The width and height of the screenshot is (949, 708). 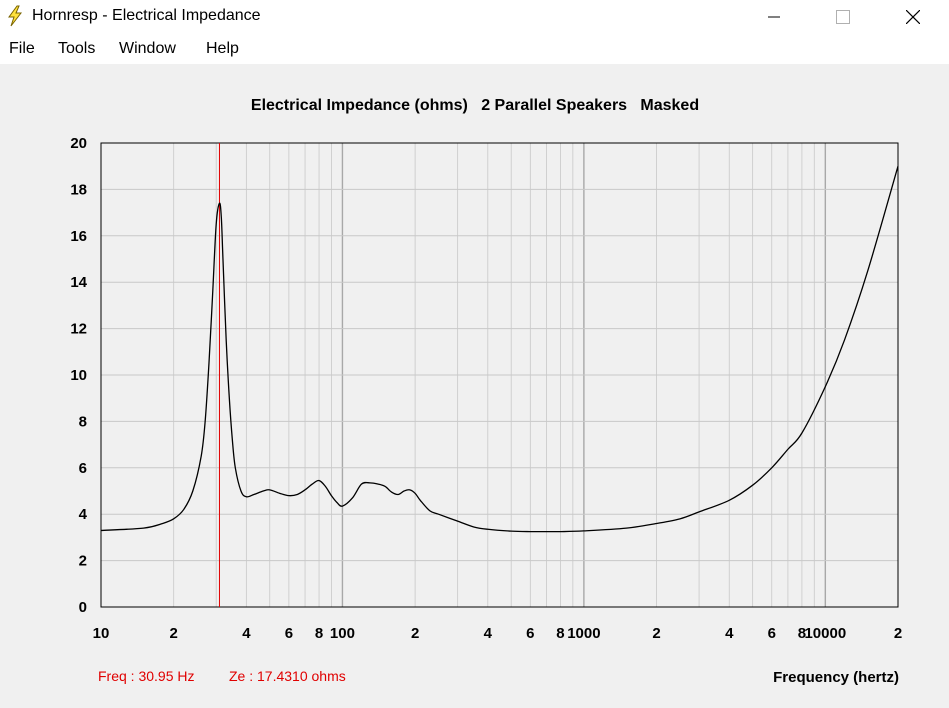 I want to click on minimize-icon, so click(x=774, y=17).